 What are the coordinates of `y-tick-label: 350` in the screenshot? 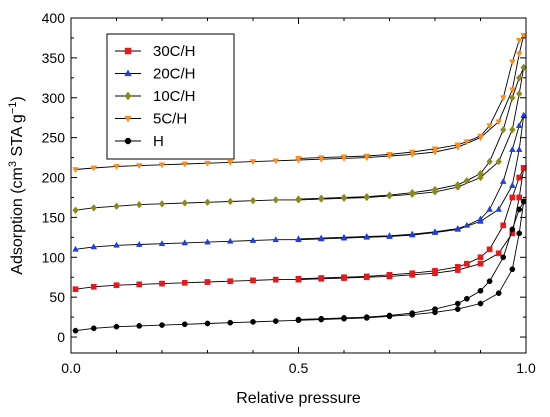 It's located at (54, 58).